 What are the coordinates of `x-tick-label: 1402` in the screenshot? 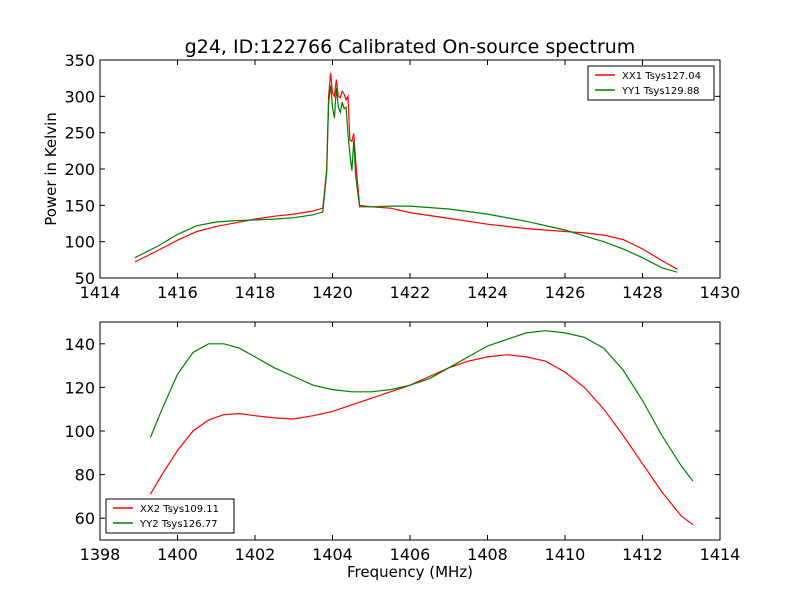 It's located at (255, 554).